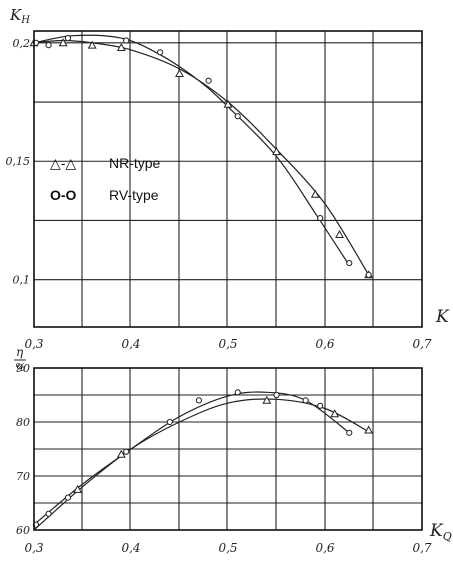 This screenshot has height=563, width=453. I want to click on top-x-tick-labels: 0,3 0,4 0,5 0,6 0,7, so click(227, 344).